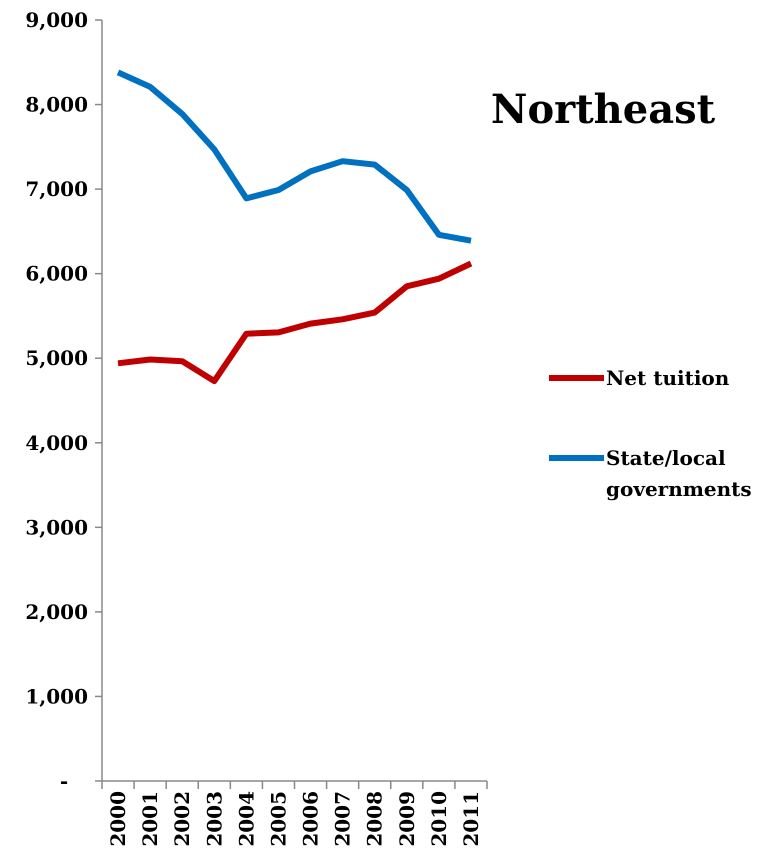 The width and height of the screenshot is (769, 855). What do you see at coordinates (182, 819) in the screenshot?
I see `x-tick-label: 2002` at bounding box center [182, 819].